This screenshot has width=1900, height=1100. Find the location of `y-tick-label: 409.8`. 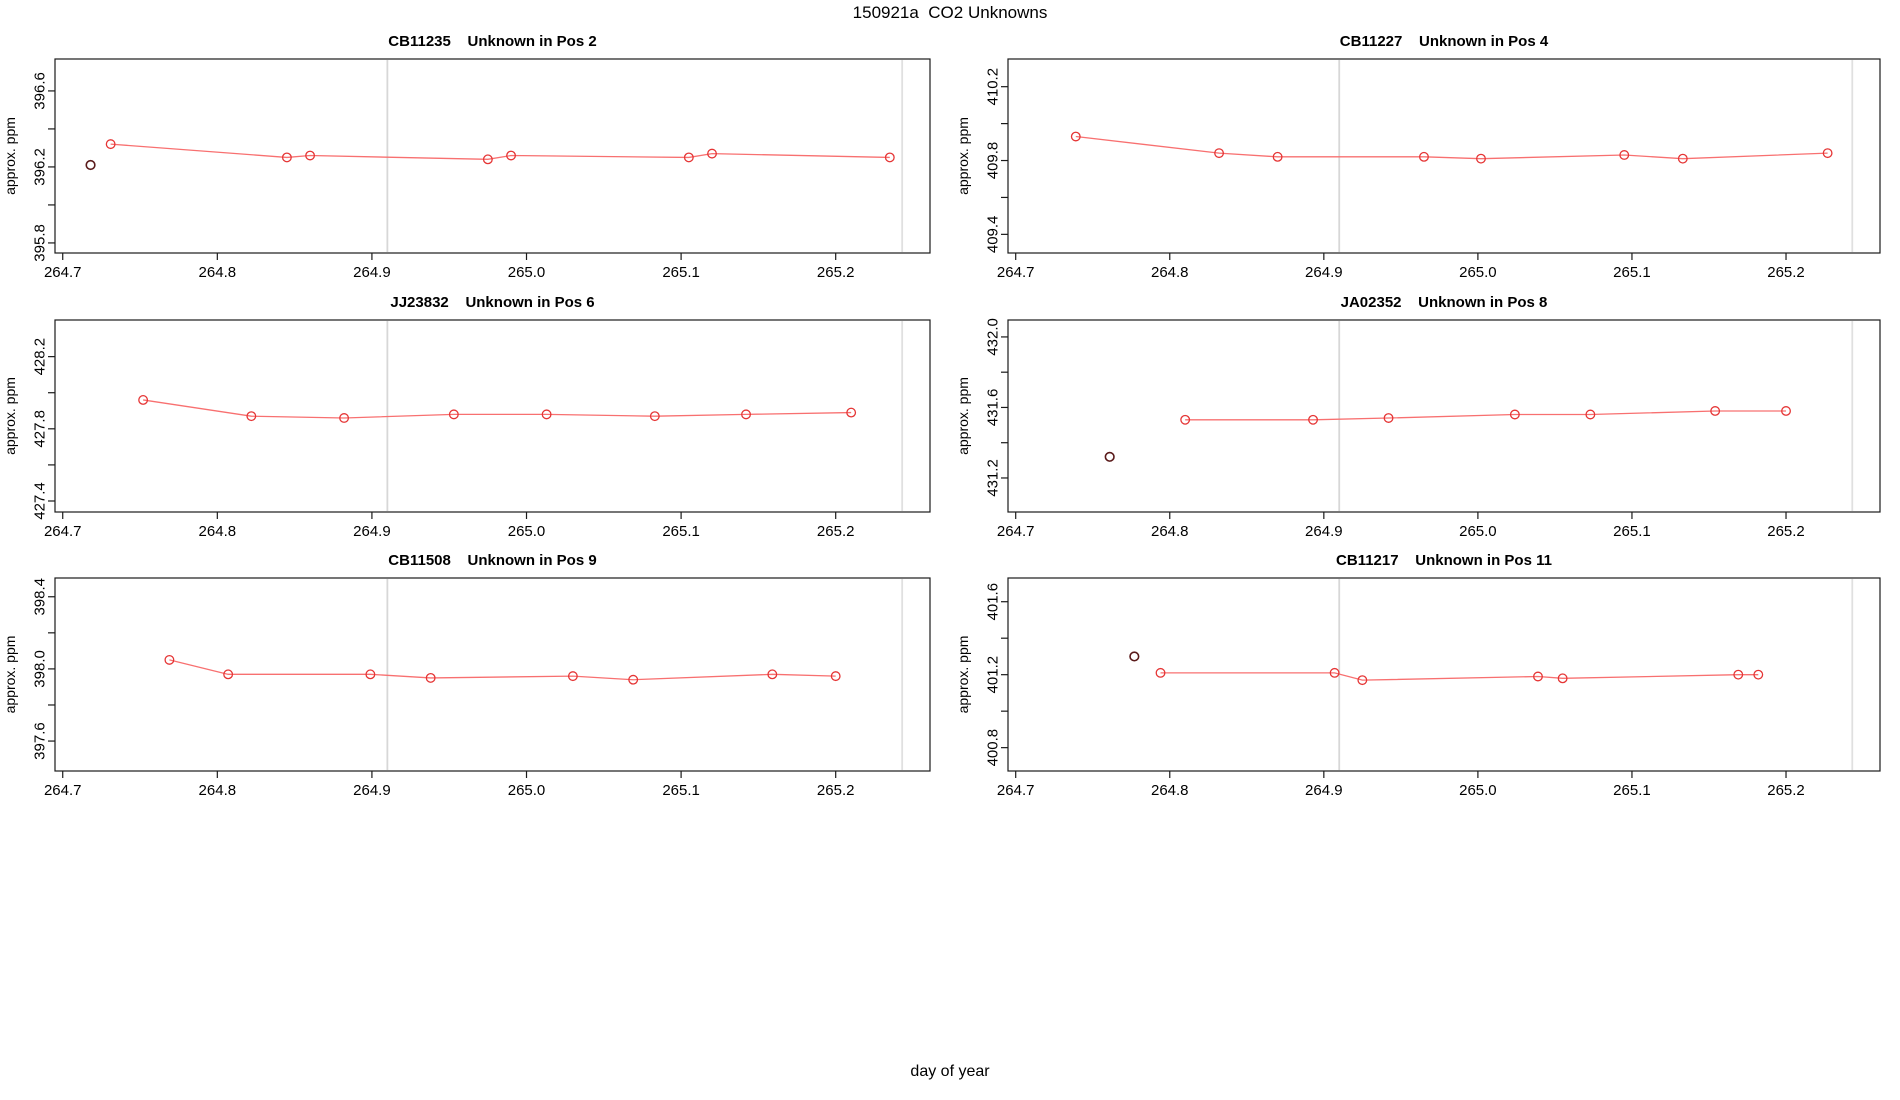

y-tick-label: 409.8 is located at coordinates (993, 161).